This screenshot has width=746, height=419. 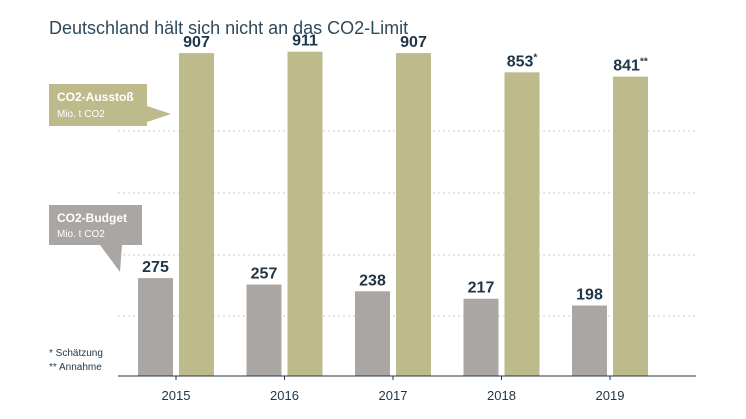 I want to click on bar-emission-2017, so click(x=413, y=214).